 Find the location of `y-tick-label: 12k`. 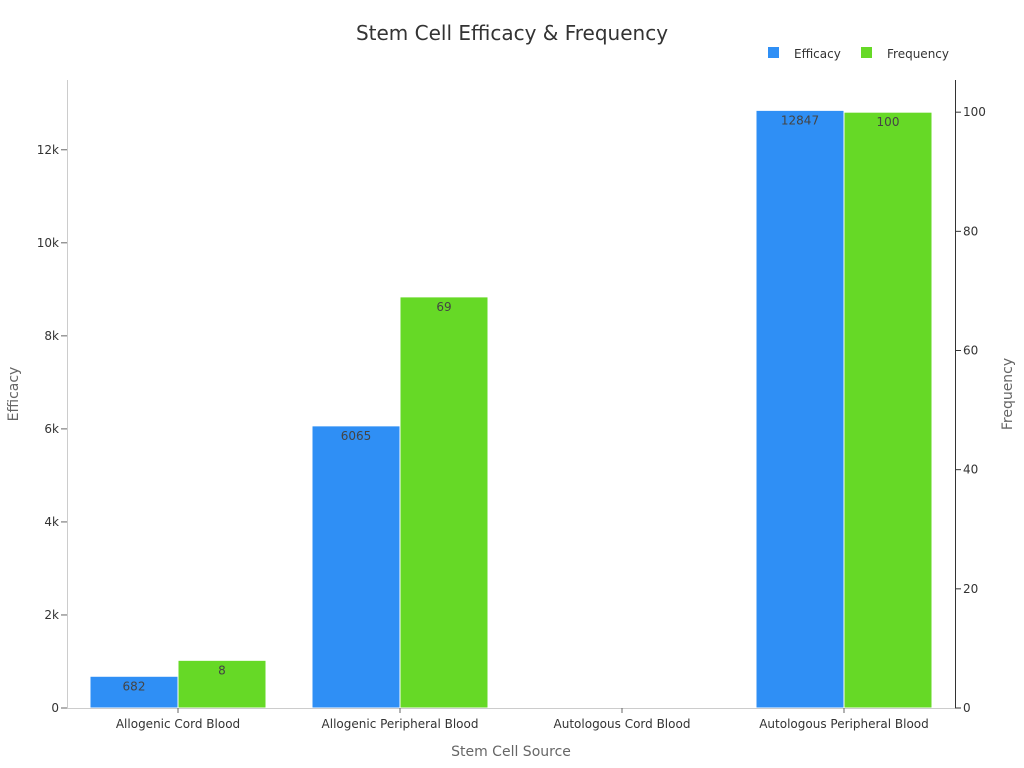

y-tick-label: 12k is located at coordinates (48, 150).